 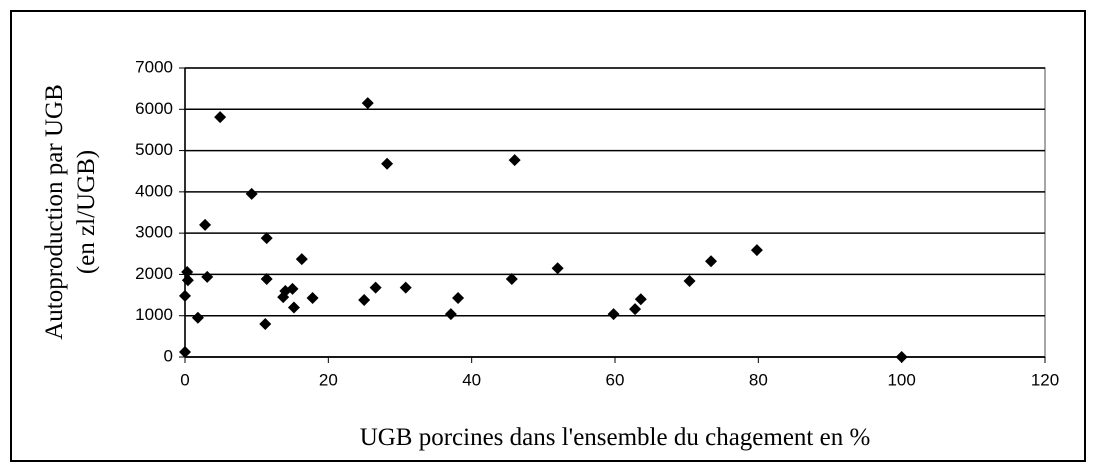 I want to click on y-tick-label: 1000, so click(x=154, y=314).